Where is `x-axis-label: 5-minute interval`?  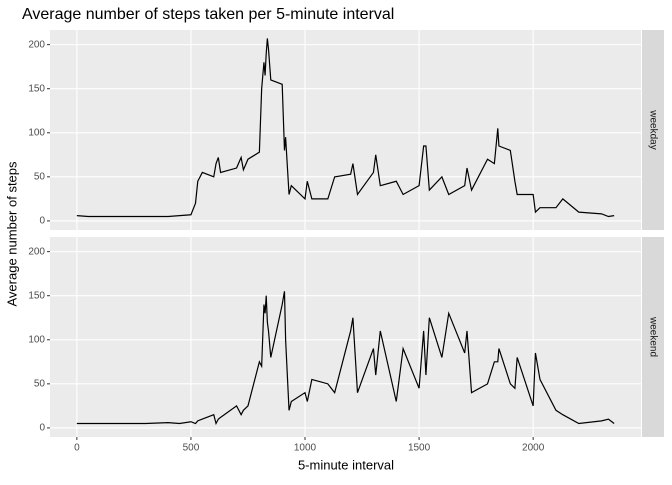
x-axis-label: 5-minute interval is located at coordinates (346, 464).